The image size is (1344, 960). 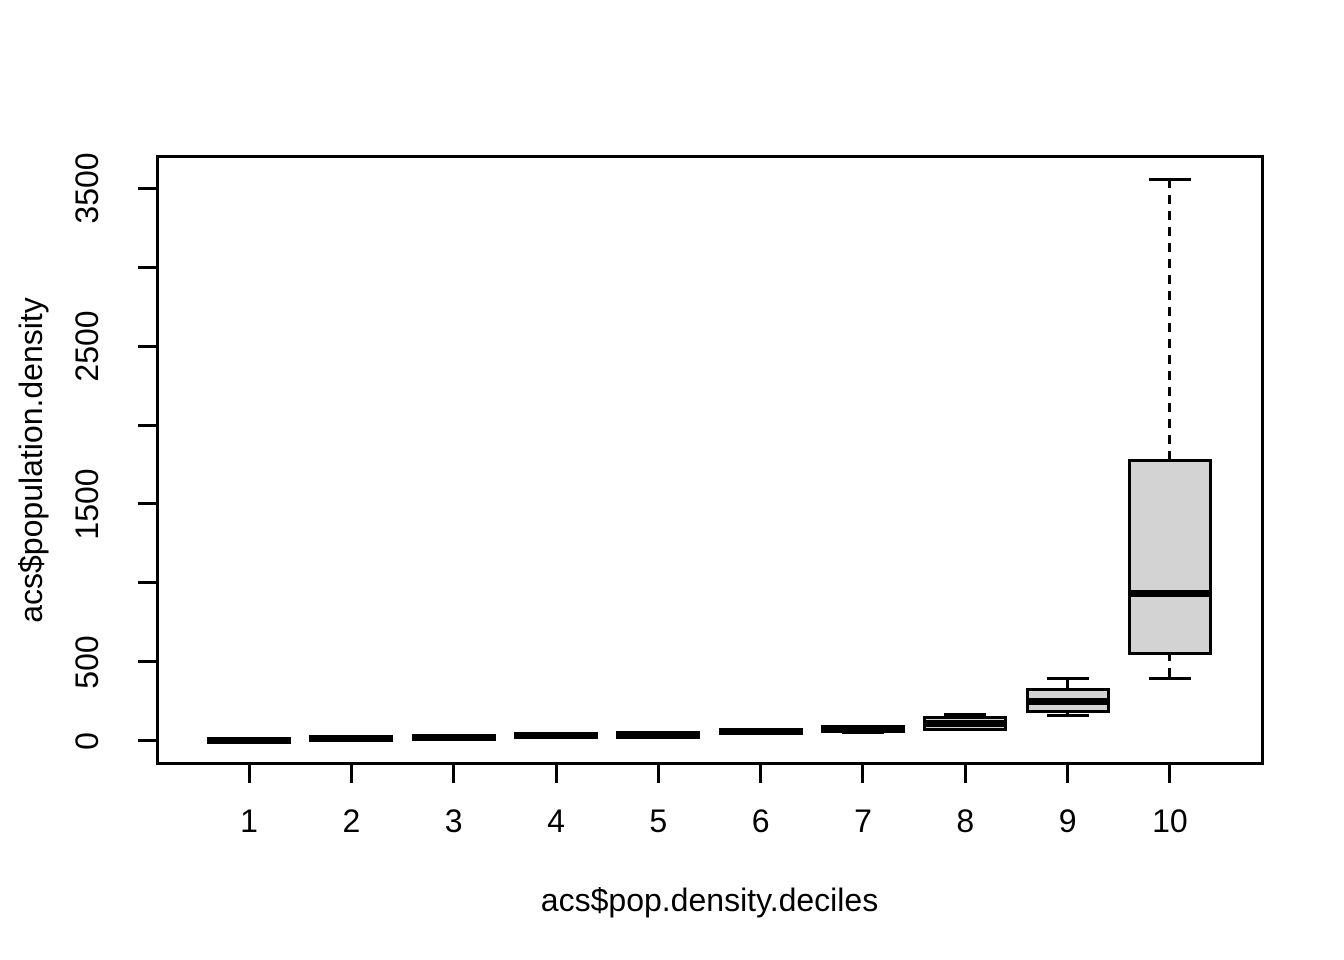 I want to click on x-tick-label: 4, so click(x=556, y=821).